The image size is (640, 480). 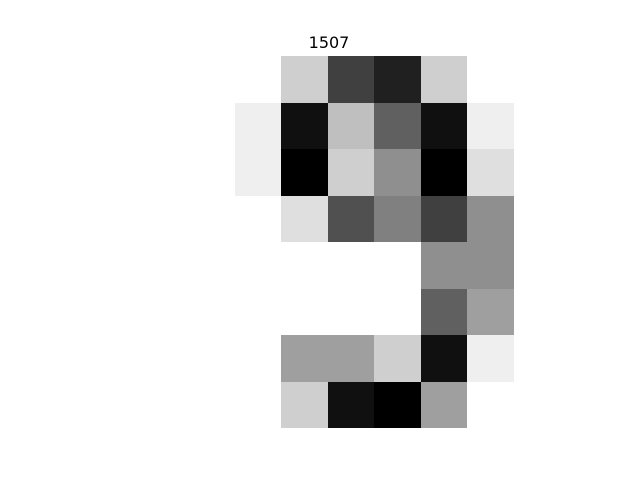 I want to click on title-area: 1507, so click(x=320, y=30).